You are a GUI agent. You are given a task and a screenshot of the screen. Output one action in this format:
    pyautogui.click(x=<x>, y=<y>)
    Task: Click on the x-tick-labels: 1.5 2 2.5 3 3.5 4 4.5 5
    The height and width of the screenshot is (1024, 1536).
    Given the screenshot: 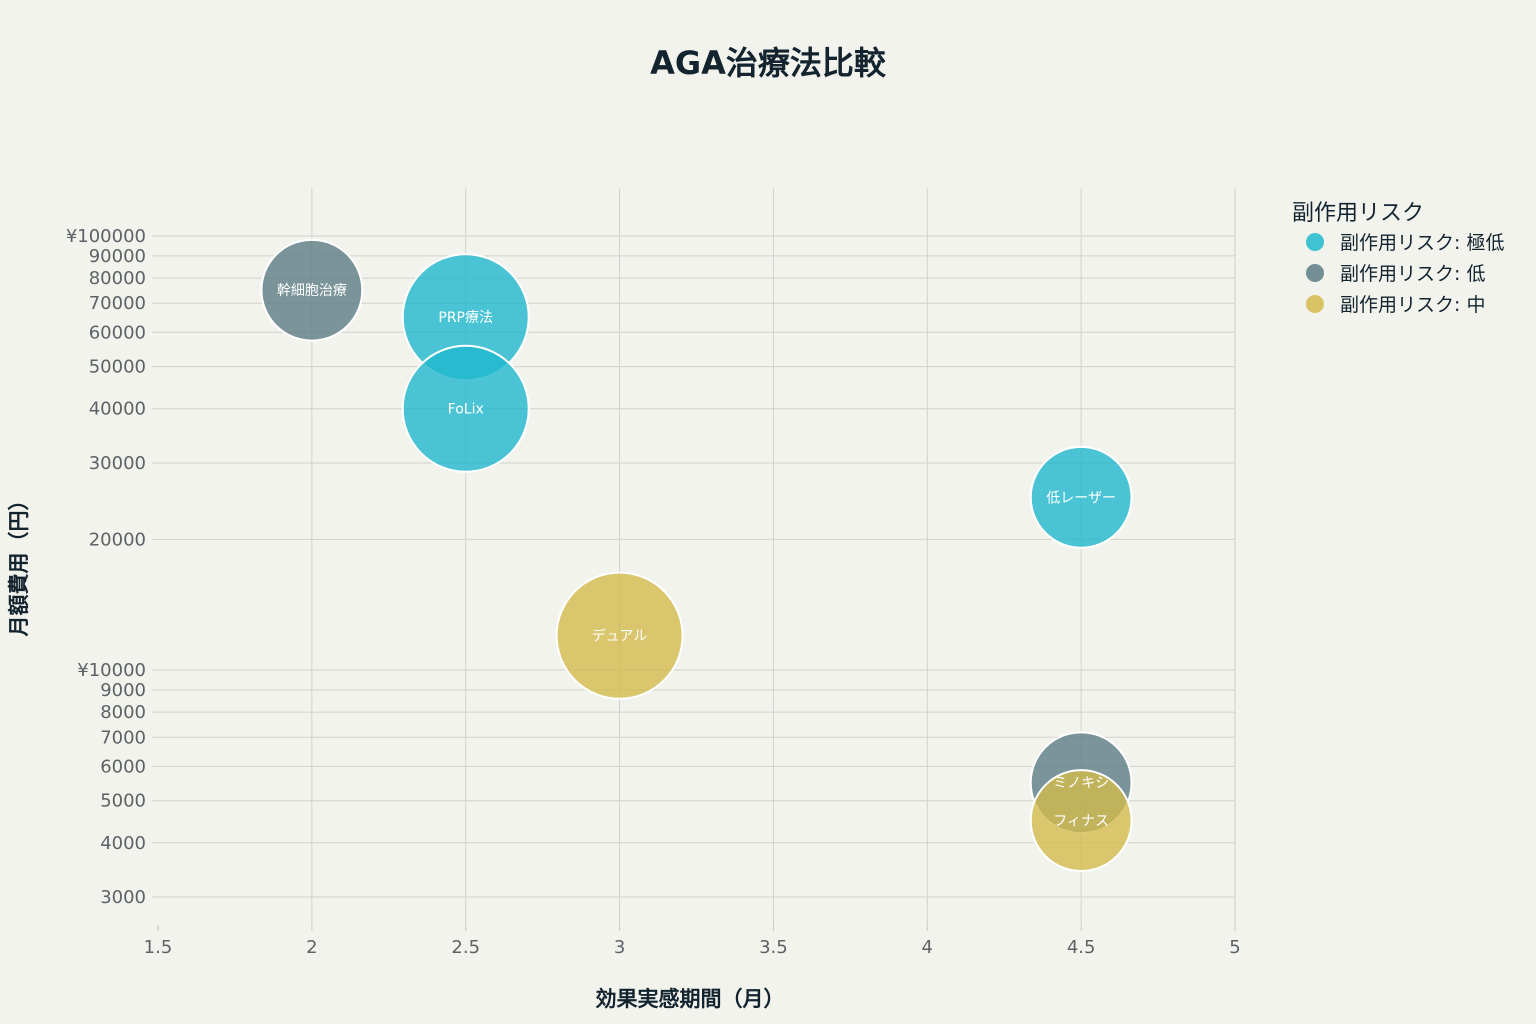 What is the action you would take?
    pyautogui.click(x=692, y=941)
    